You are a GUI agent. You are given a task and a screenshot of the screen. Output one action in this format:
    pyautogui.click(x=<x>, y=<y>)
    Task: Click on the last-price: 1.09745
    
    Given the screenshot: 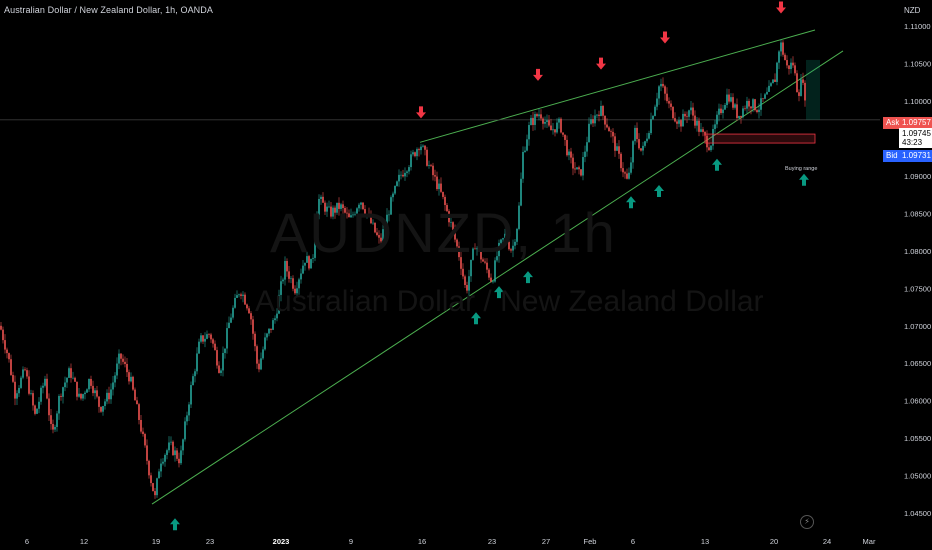 What is the action you would take?
    pyautogui.click(x=916, y=133)
    